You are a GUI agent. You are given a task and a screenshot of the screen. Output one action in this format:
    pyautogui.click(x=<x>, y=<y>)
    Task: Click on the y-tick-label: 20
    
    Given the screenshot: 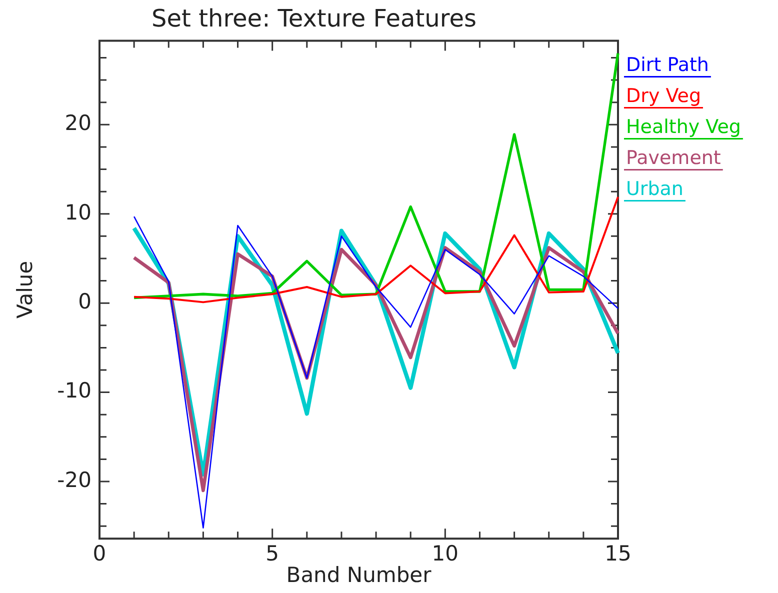 What is the action you would take?
    pyautogui.click(x=78, y=123)
    